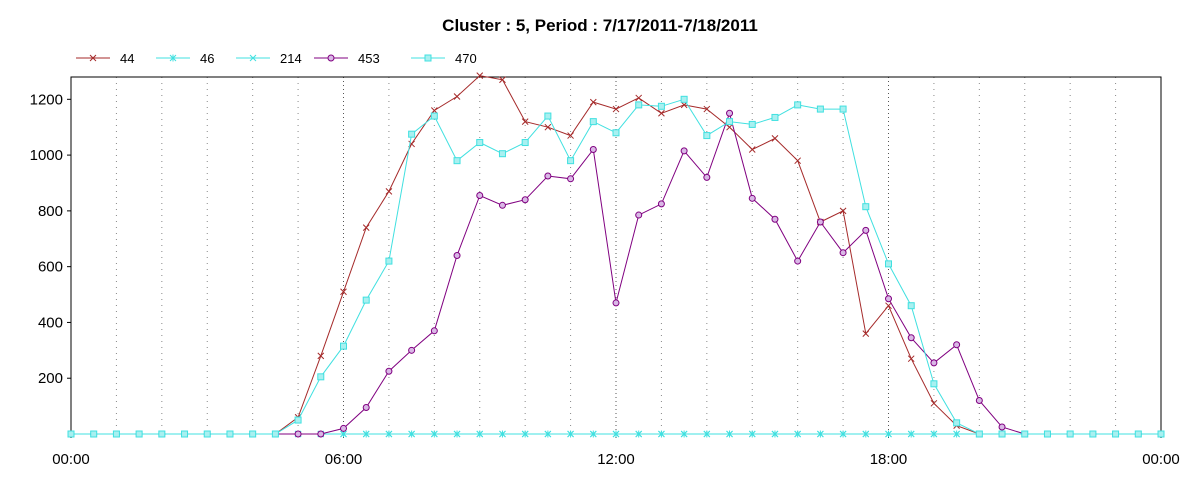 This screenshot has width=1200, height=480. What do you see at coordinates (616, 459) in the screenshot?
I see `x-tick-label: 12:00` at bounding box center [616, 459].